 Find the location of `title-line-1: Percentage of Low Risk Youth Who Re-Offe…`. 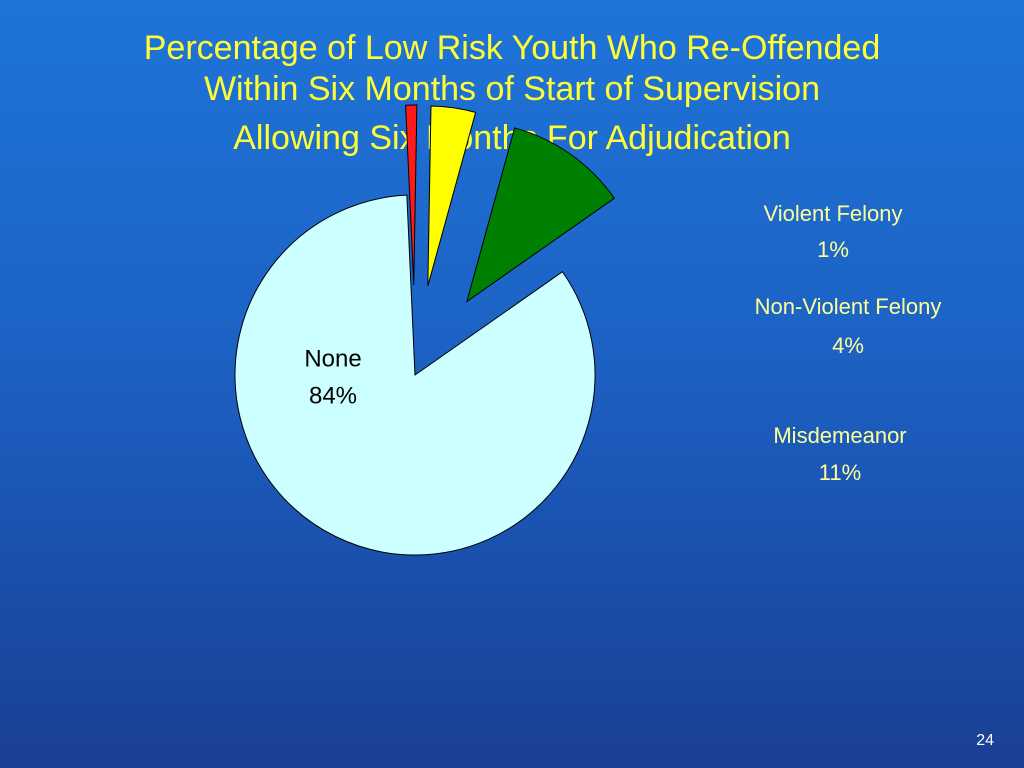

title-line-1: Percentage of Low Risk Youth Who Re-Offe… is located at coordinates (512, 48).